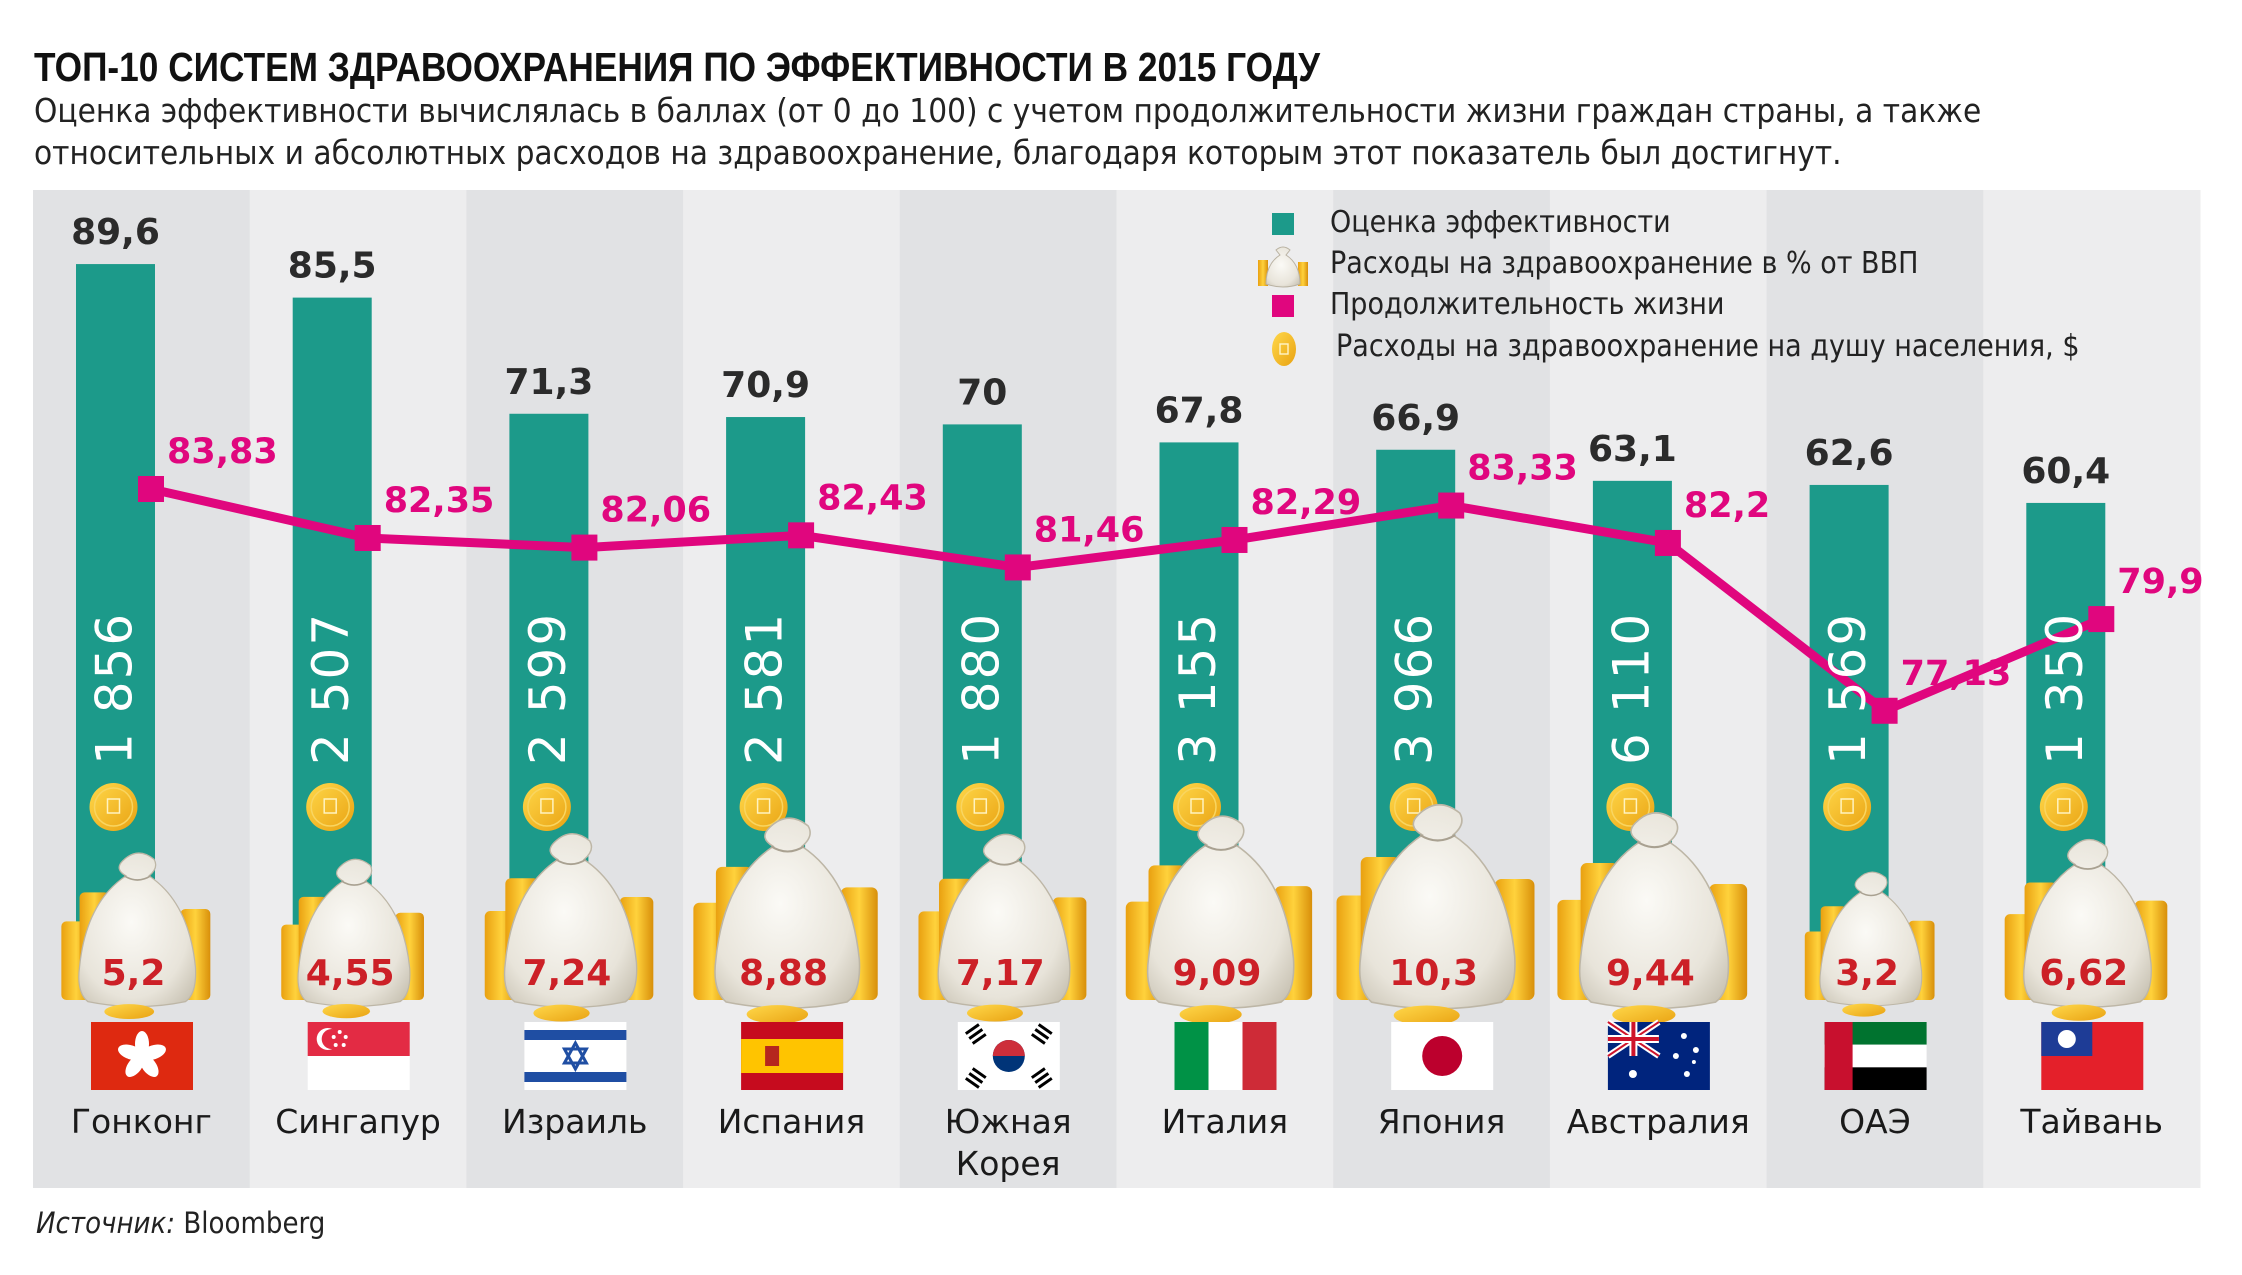 This screenshot has width=2242, height=1275. I want to click on gdp-share-label: 5,2, so click(134, 973).